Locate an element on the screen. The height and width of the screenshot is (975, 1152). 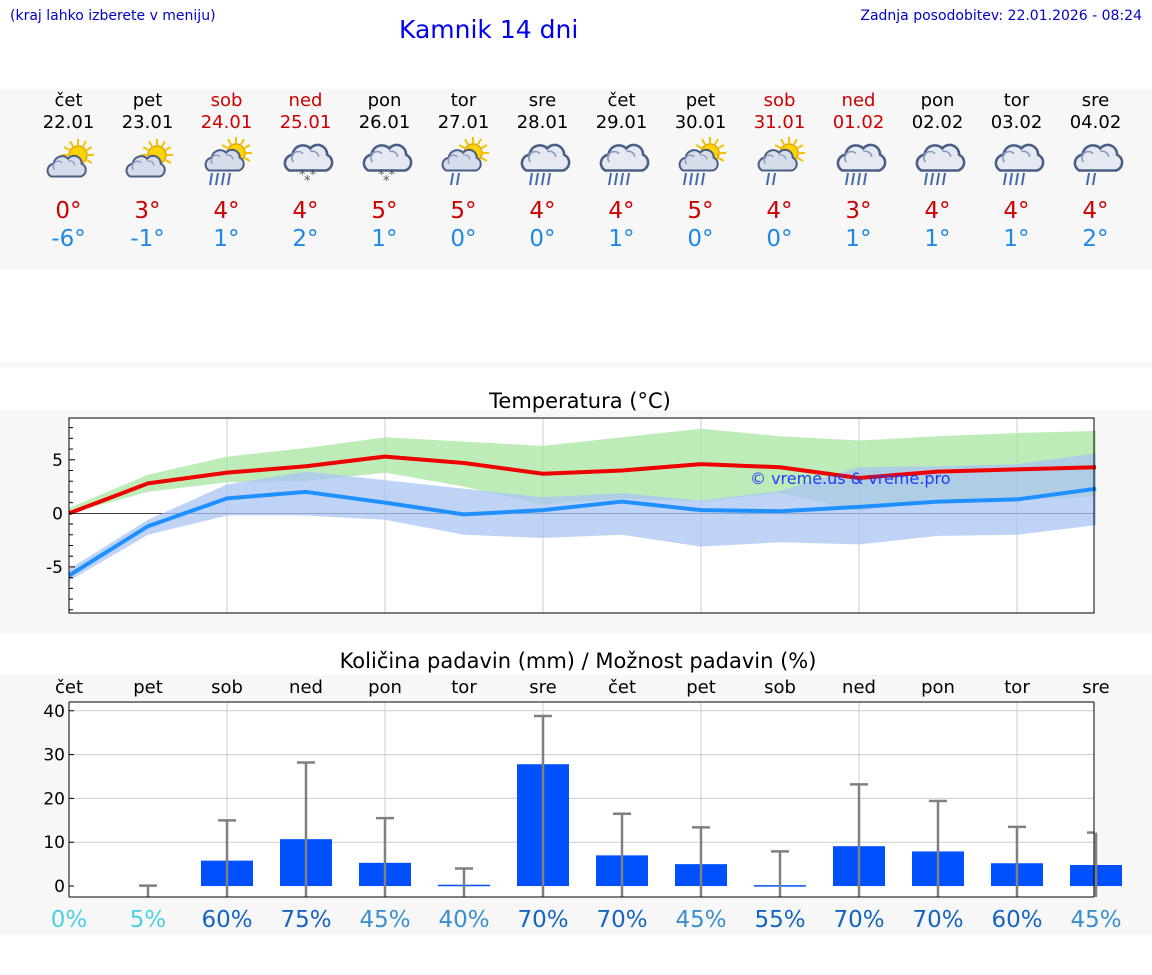
temperature-chart-title: Temperatura (°C) is located at coordinates (579, 401).